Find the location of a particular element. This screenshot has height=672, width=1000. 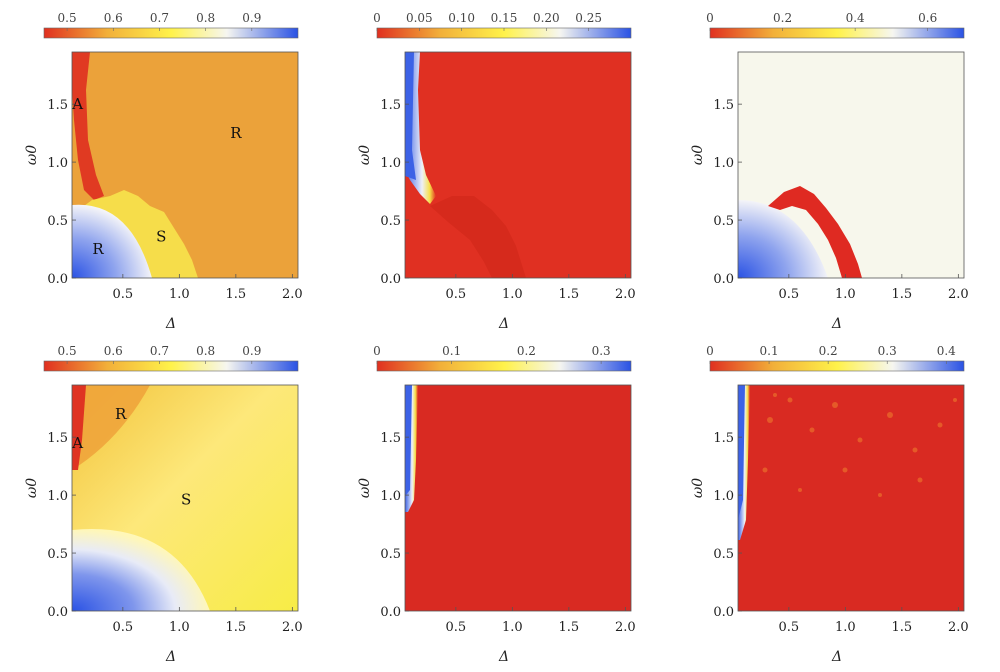

plot-frame-b is located at coordinates (518, 165).